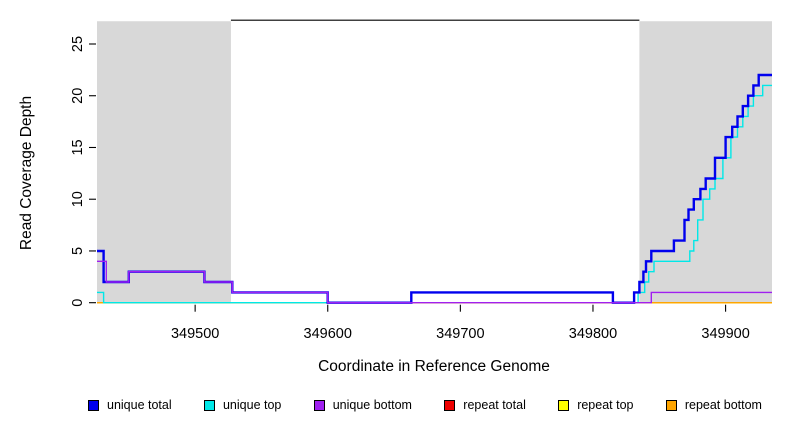 The height and width of the screenshot is (432, 792). I want to click on y-tick-label: 10, so click(78, 199).